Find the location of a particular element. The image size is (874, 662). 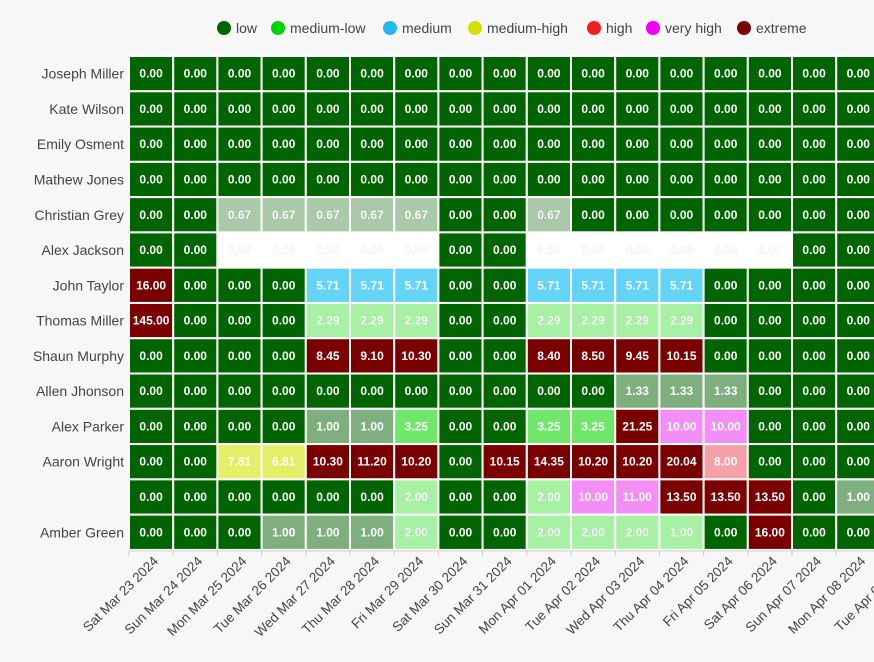

legend-item: medium-low is located at coordinates (318, 28).